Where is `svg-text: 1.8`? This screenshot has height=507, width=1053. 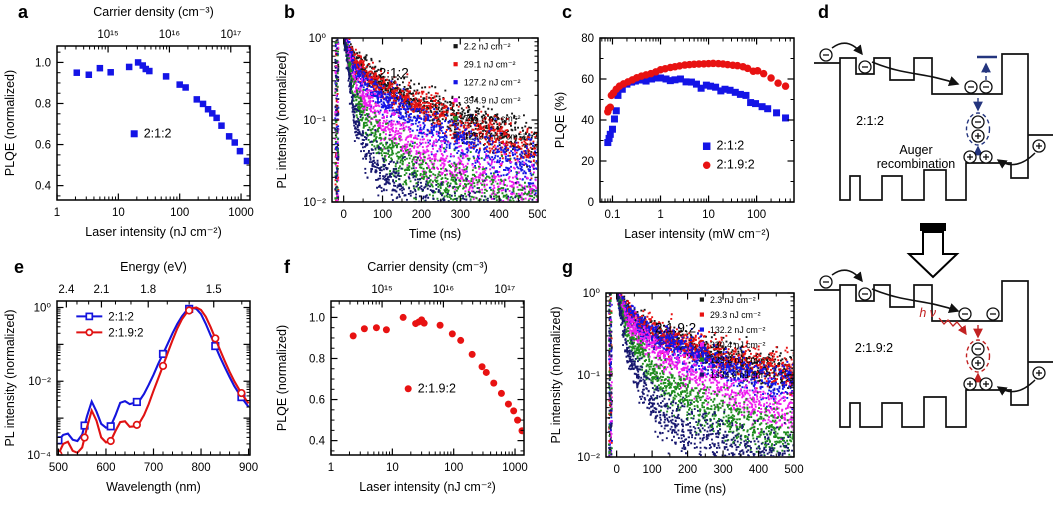 svg-text: 1.8 is located at coordinates (148, 290).